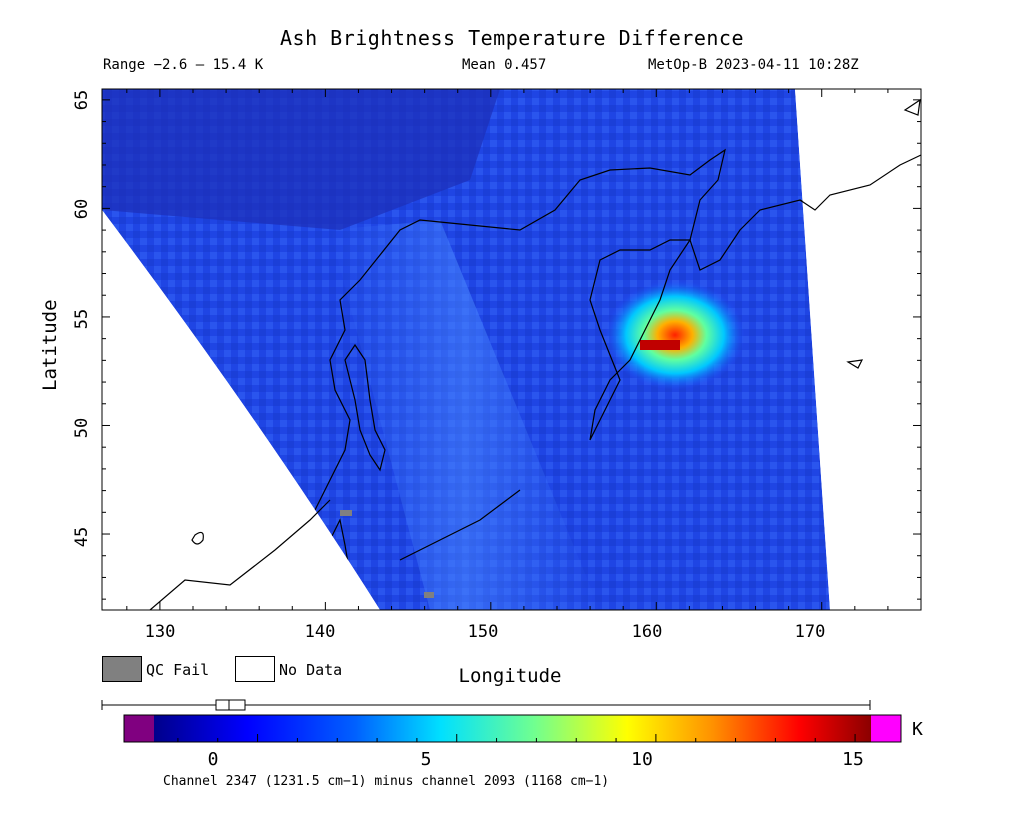 This screenshot has width=1024, height=813. What do you see at coordinates (853, 759) in the screenshot?
I see `colorbar-tick-label: 15` at bounding box center [853, 759].